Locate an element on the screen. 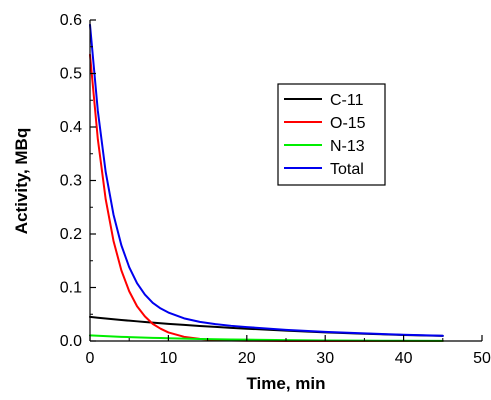 Image resolution: width=491 pixels, height=400 pixels. x-tick-label: 0 is located at coordinates (90, 358).